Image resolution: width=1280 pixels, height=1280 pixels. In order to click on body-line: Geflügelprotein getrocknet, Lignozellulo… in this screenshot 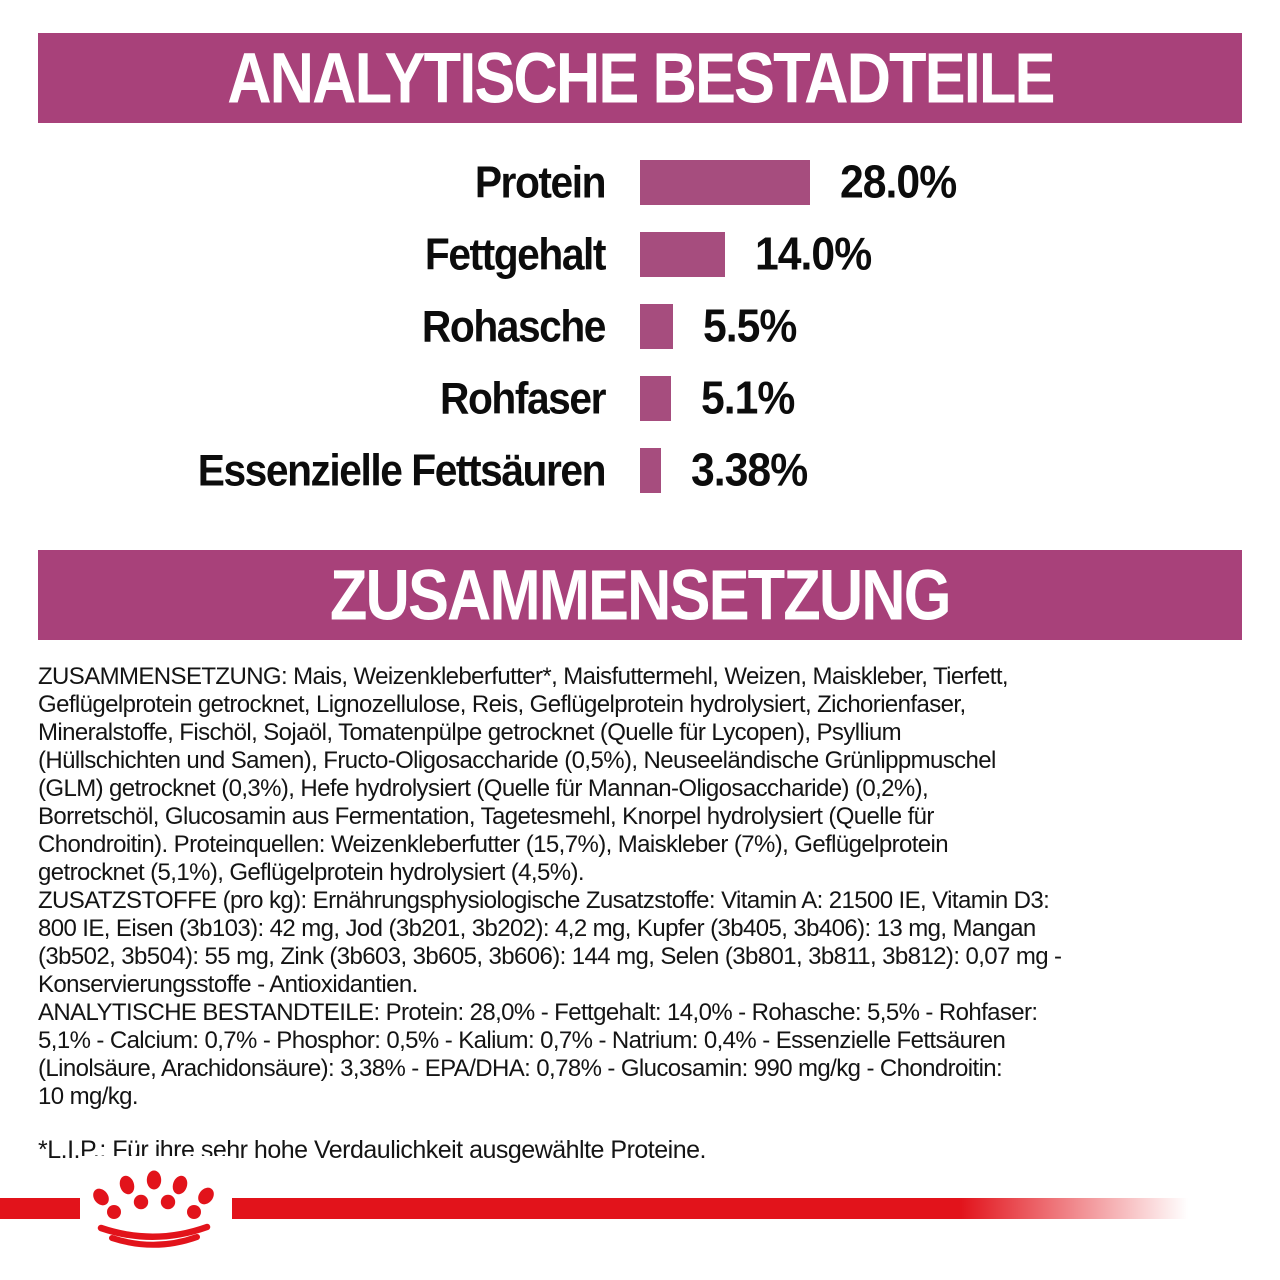, I will do `click(502, 704)`.